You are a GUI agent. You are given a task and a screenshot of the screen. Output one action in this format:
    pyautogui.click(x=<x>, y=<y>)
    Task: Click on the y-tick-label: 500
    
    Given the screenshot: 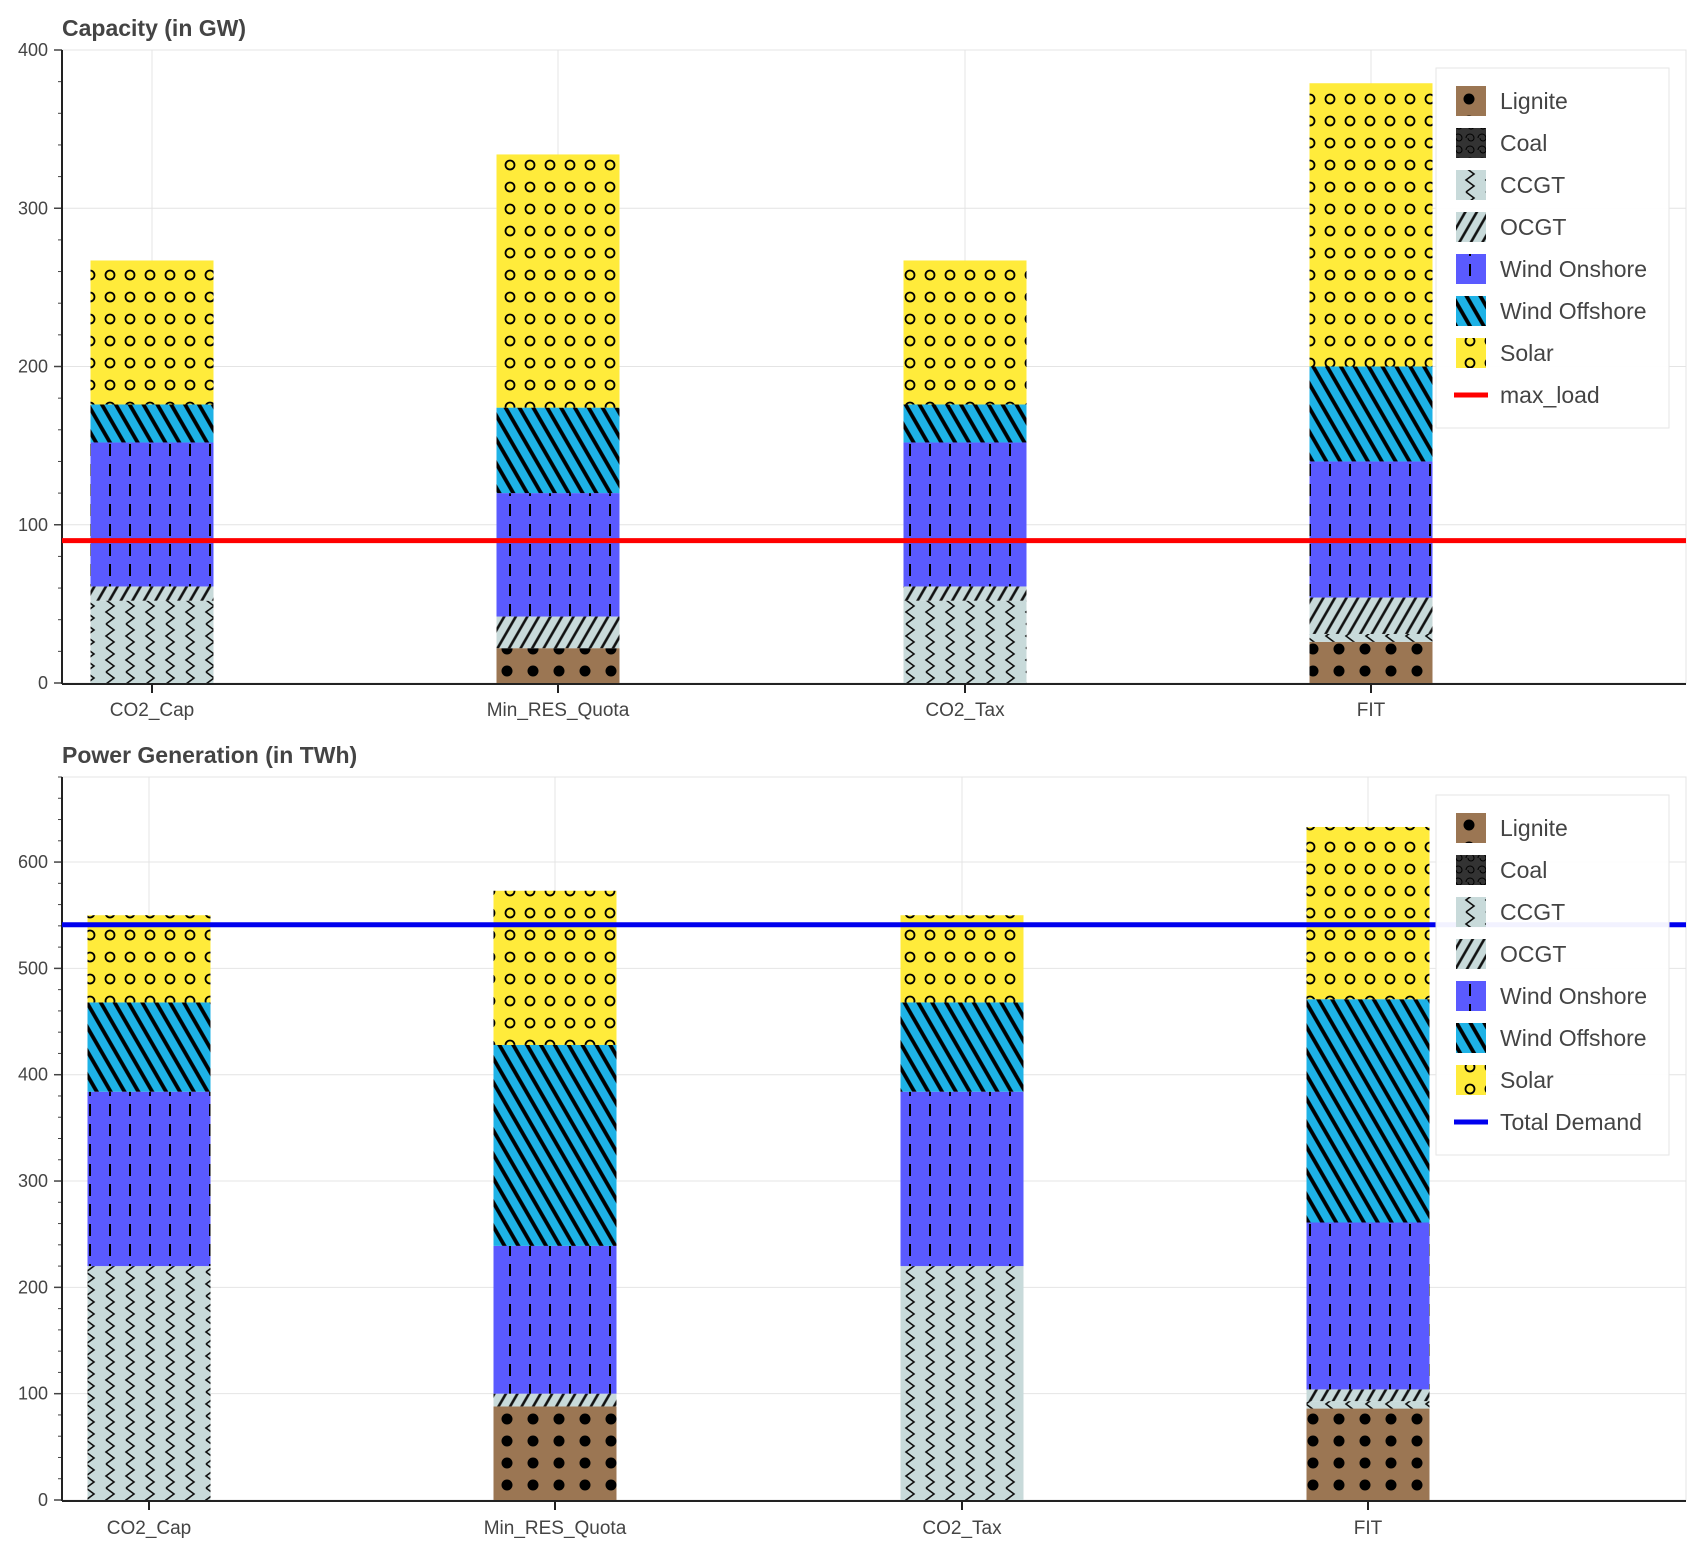 What is the action you would take?
    pyautogui.click(x=33, y=968)
    